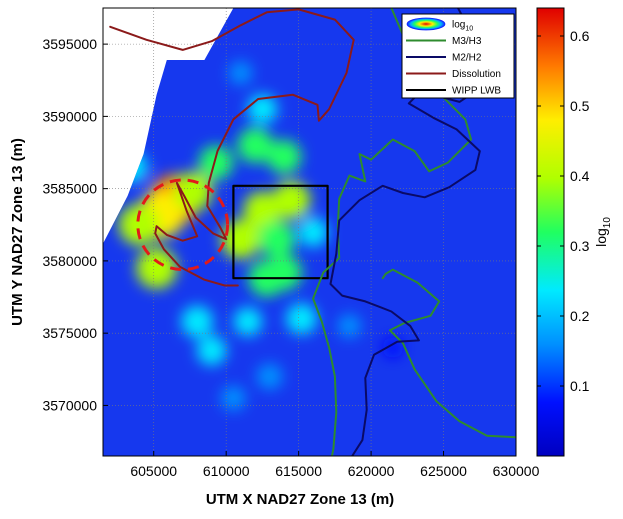 The height and width of the screenshot is (519, 623). What do you see at coordinates (580, 246) in the screenshot?
I see `colorbar-tick-label-2: 0.3` at bounding box center [580, 246].